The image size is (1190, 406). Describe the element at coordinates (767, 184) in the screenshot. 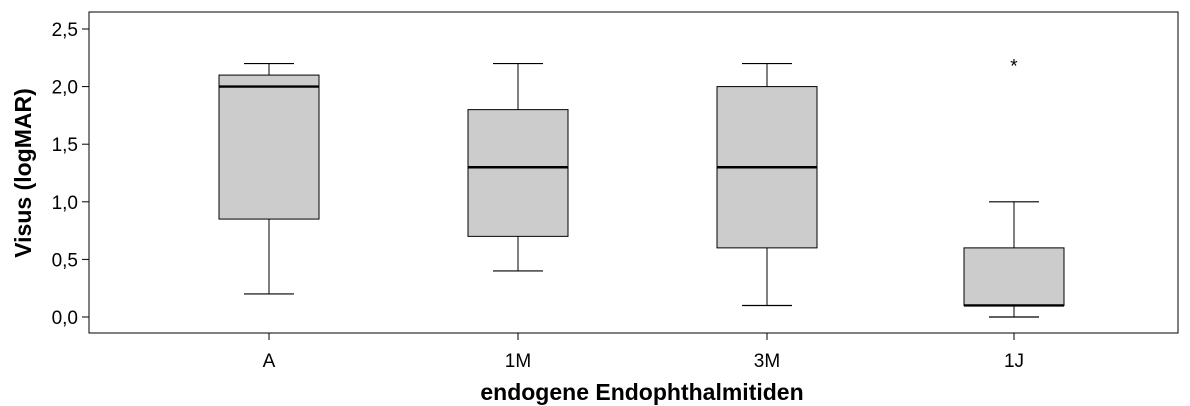

I see `box-3M` at that location.